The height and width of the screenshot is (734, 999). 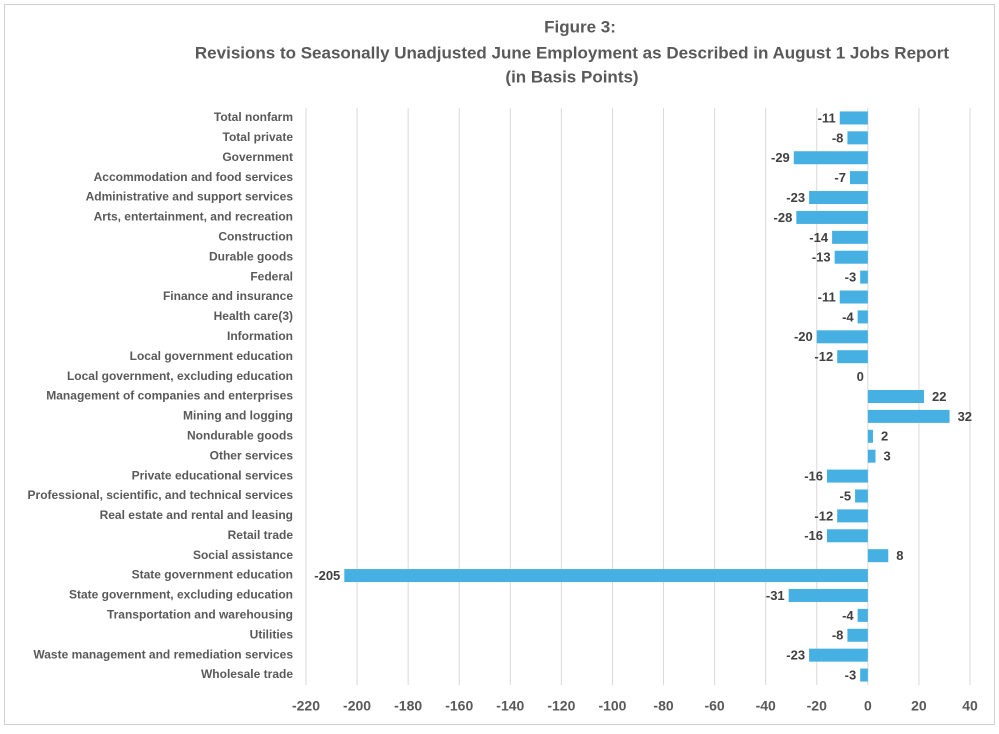 What do you see at coordinates (211, 356) in the screenshot?
I see `category-label: Local government education` at bounding box center [211, 356].